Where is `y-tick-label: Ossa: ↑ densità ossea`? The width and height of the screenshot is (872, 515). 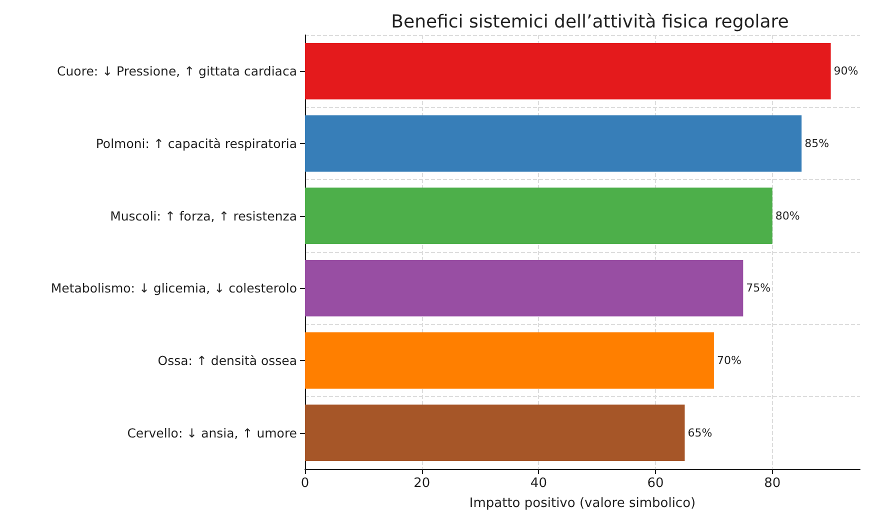
y-tick-label: Ossa: ↑ densità ossea is located at coordinates (227, 360).